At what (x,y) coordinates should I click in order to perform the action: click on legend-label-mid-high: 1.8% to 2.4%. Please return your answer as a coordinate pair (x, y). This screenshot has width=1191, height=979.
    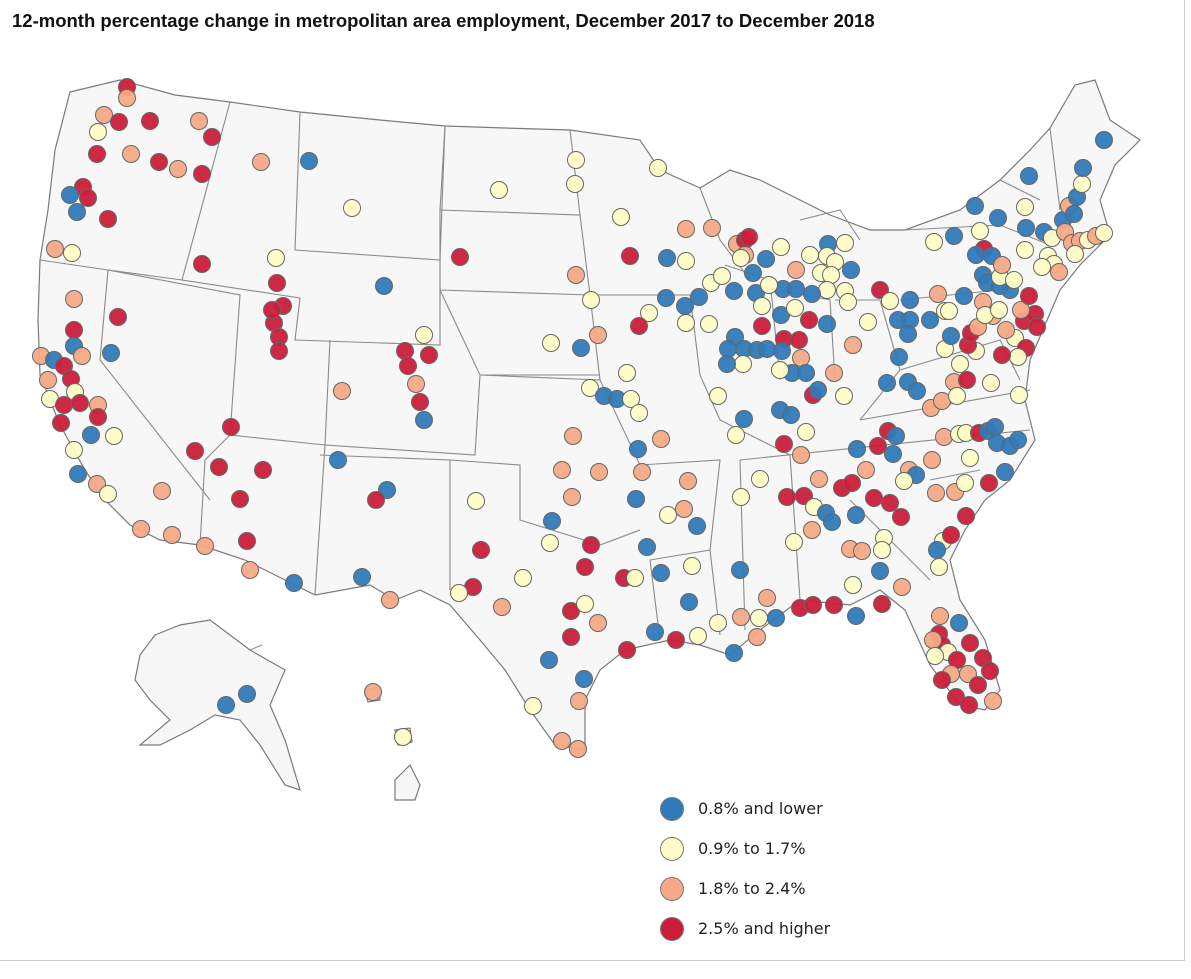
    Looking at the image, I should click on (752, 888).